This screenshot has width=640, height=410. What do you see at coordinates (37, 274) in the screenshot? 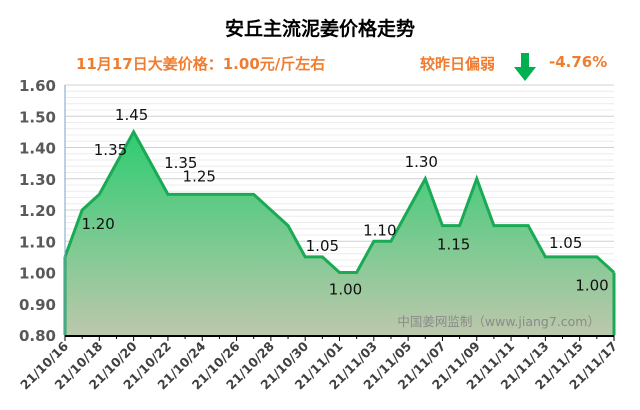
I see `y-tick-label: 1.00` at bounding box center [37, 274].